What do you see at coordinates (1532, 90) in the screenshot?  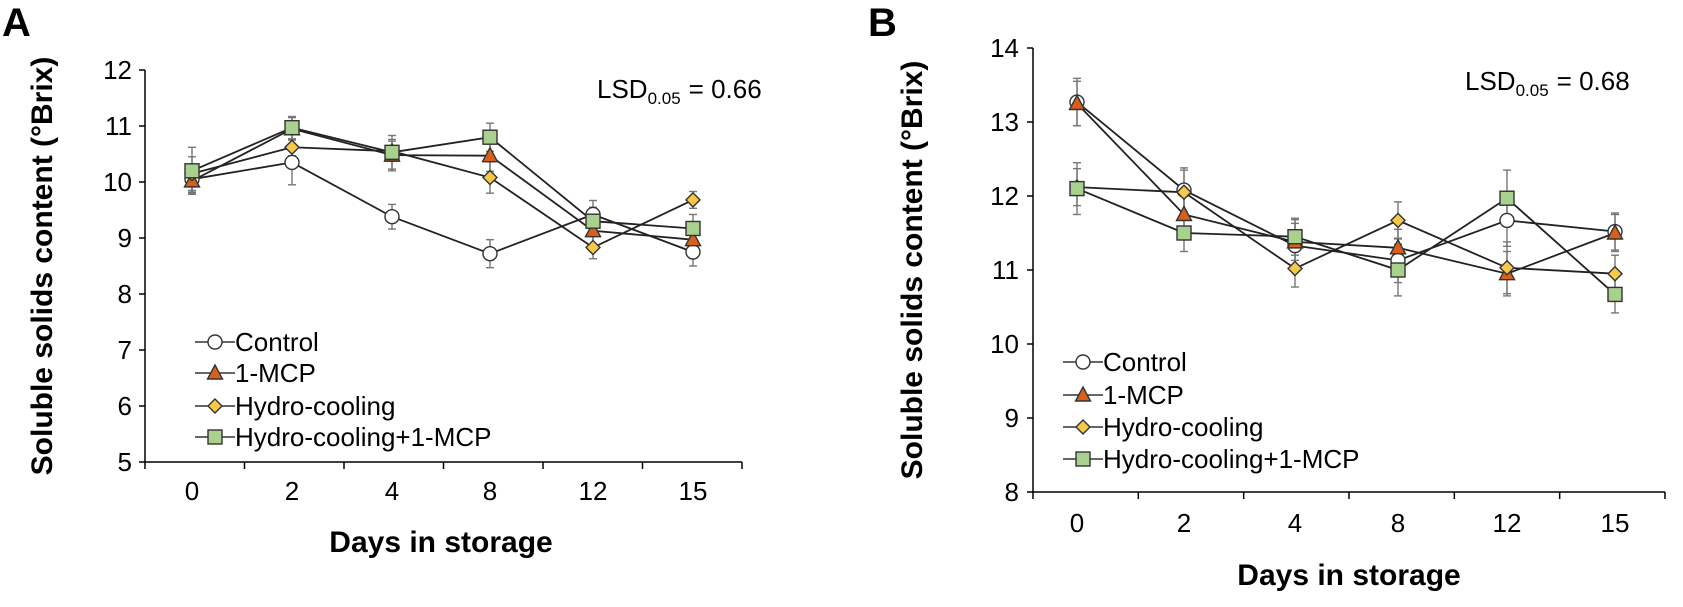 I see `lsd-subscript: 0.05` at bounding box center [1532, 90].